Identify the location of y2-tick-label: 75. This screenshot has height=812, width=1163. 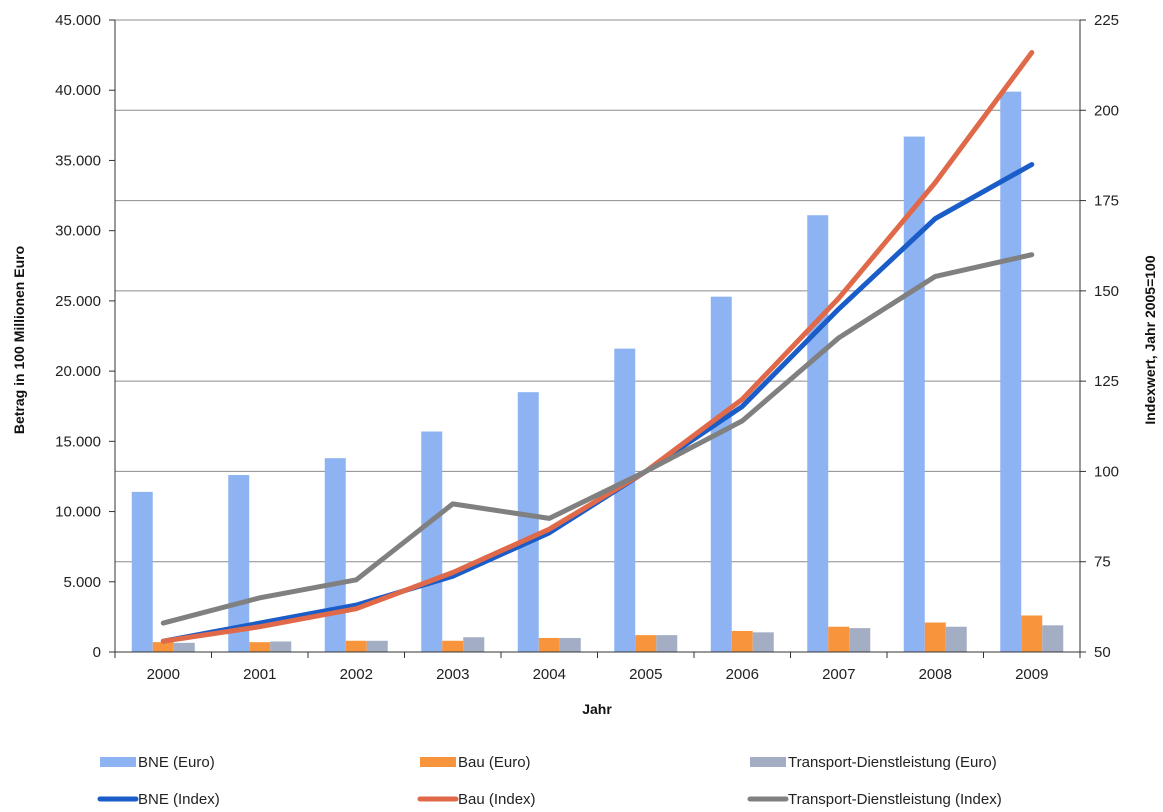
(1102, 562).